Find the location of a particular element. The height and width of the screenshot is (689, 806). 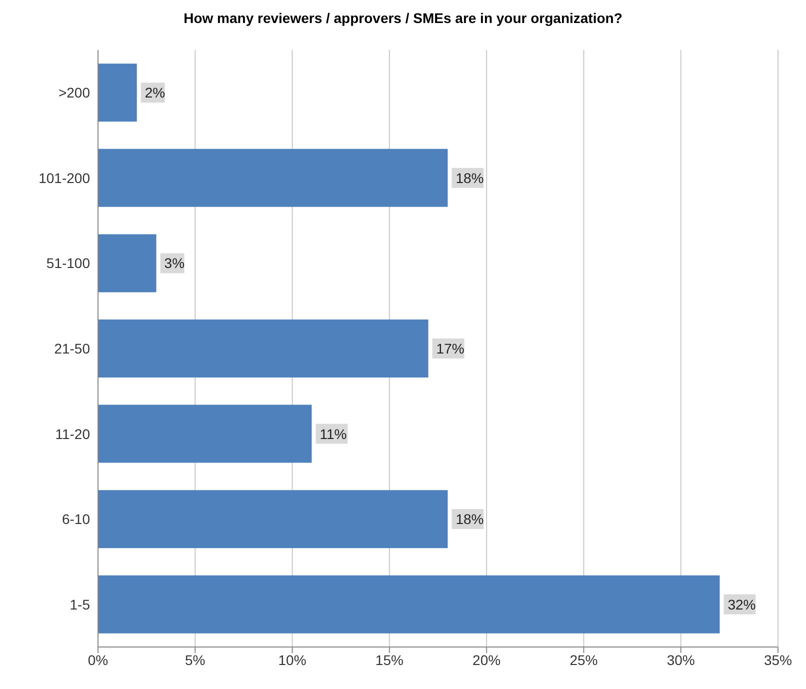

data-label: 11% is located at coordinates (333, 434).